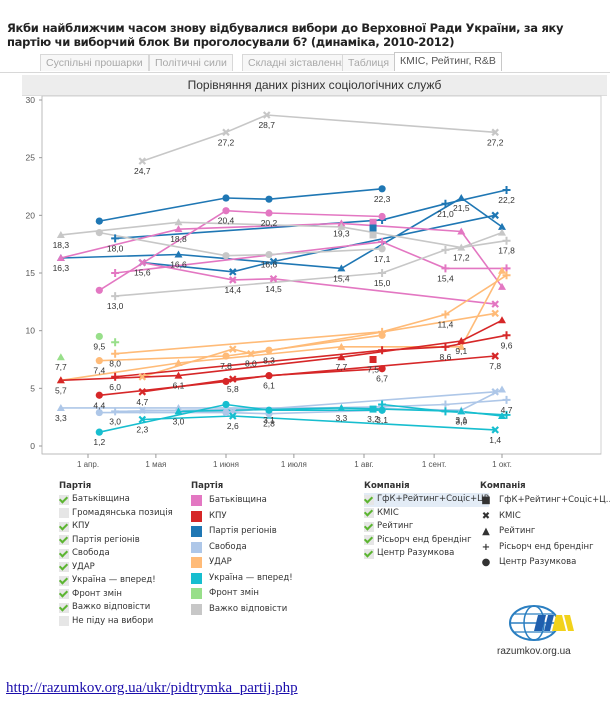 Image resolution: width=610 pixels, height=709 pixels. What do you see at coordinates (545, 501) in the screenshot?
I see `company-legend-item: ■ ГфК+Рейтинг+Соціс+Ц..` at bounding box center [545, 501].